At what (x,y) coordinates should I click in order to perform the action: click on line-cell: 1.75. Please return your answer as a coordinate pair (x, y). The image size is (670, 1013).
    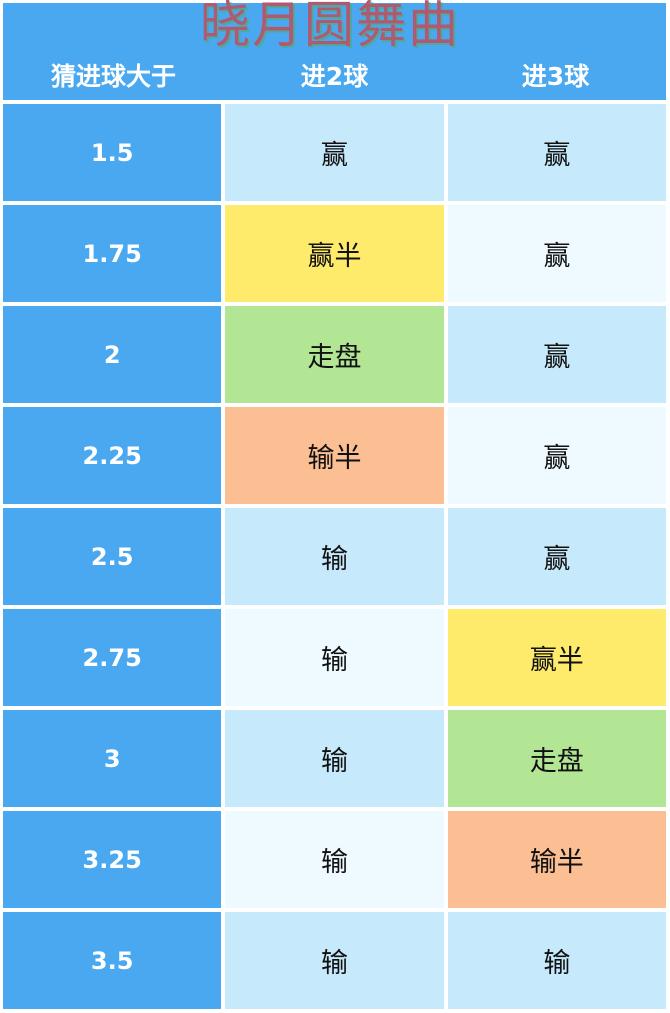
    Looking at the image, I should click on (112, 253).